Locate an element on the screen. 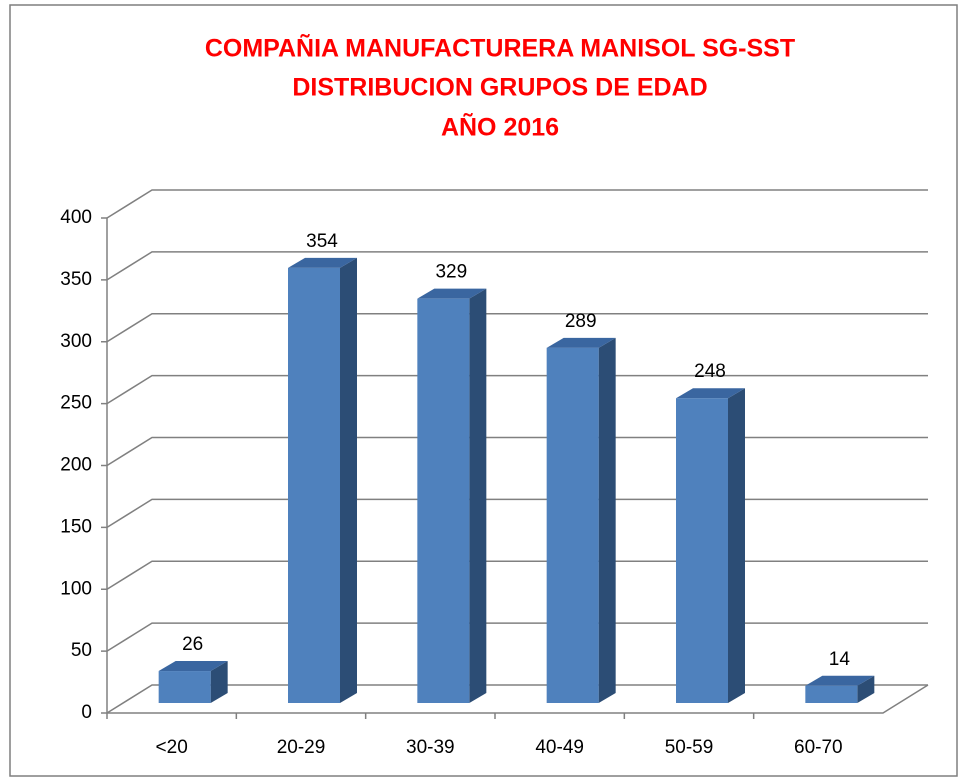  data-label: 354 is located at coordinates (322, 241).